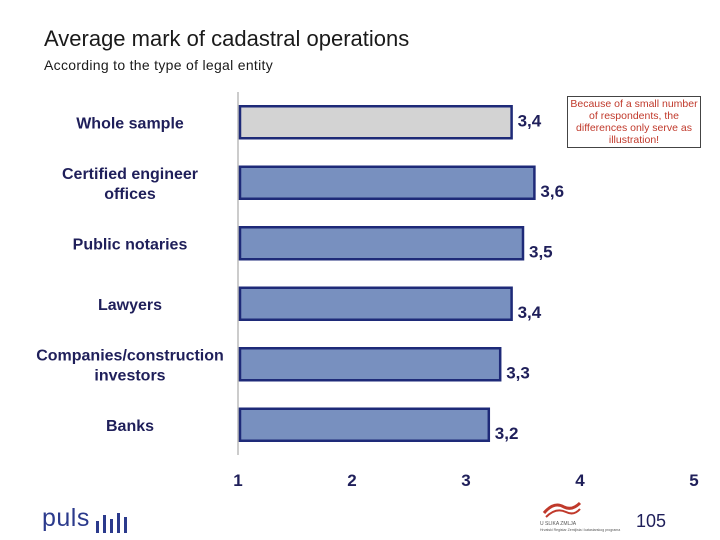 The width and height of the screenshot is (720, 540). Describe the element at coordinates (130, 244) in the screenshot. I see `category-label-3: Public notaries` at that location.